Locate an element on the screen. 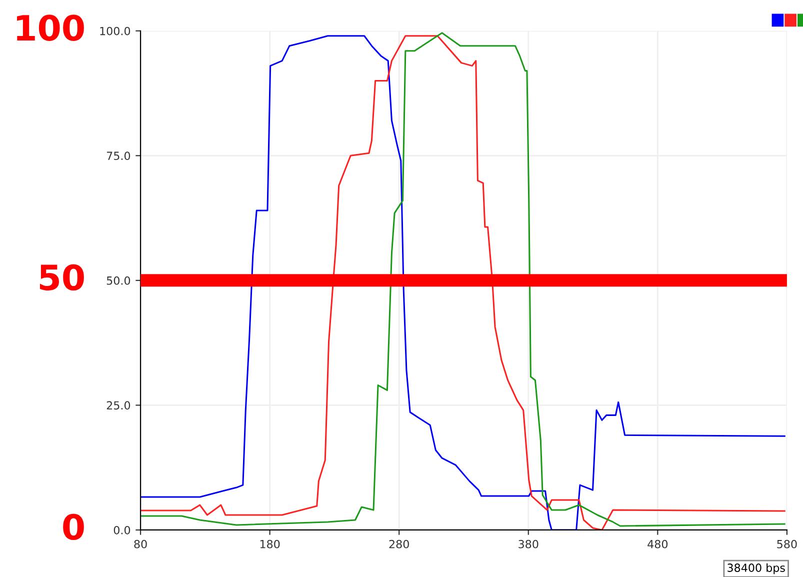 The width and height of the screenshot is (803, 577). y-tick-label: 50.0 is located at coordinates (118, 280).